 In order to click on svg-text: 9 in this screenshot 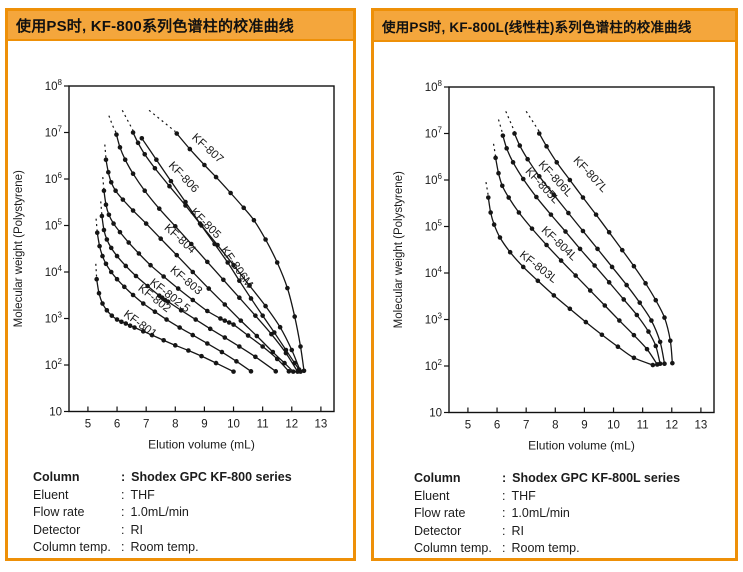, I will do `click(584, 426)`.